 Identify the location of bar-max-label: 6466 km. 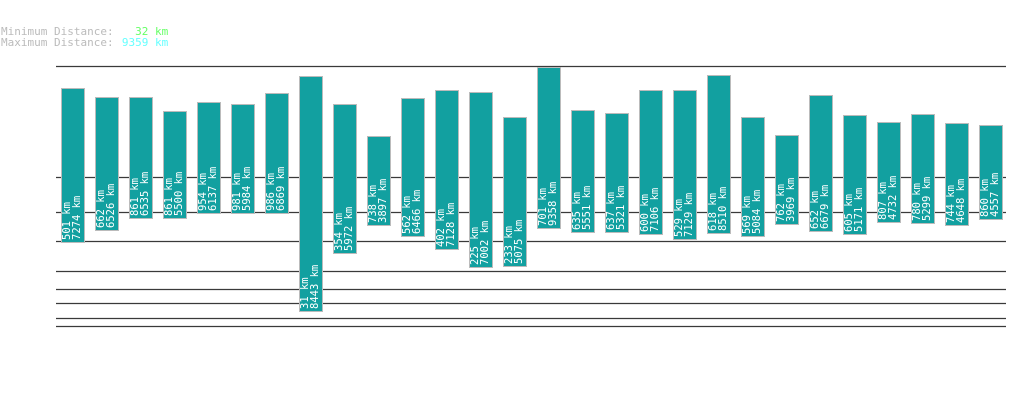
(417, 212).